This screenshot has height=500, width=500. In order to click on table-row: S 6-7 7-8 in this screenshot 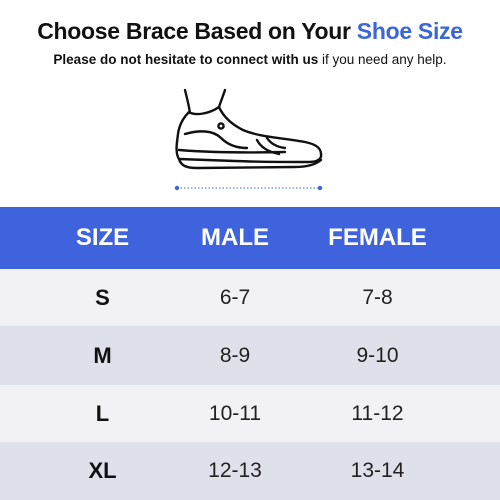, I will do `click(250, 297)`.